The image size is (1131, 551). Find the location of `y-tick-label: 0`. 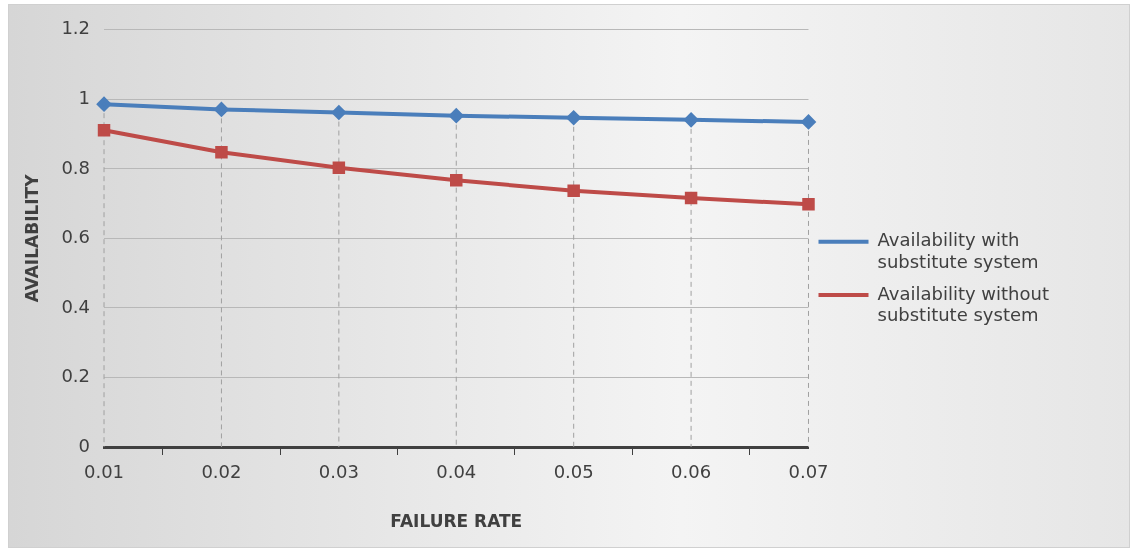

y-tick-label: 0 is located at coordinates (84, 445).